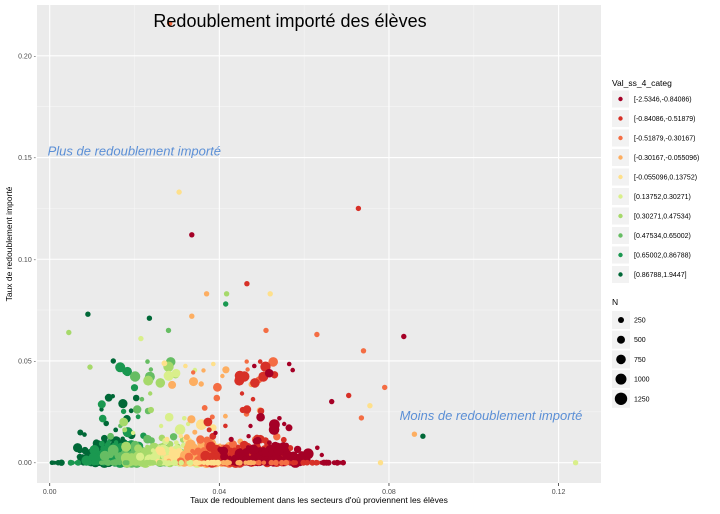 The image size is (720, 514). Describe the element at coordinates (662, 236) in the screenshot. I see `legend-label: [0.47534,0.65002)` at that location.